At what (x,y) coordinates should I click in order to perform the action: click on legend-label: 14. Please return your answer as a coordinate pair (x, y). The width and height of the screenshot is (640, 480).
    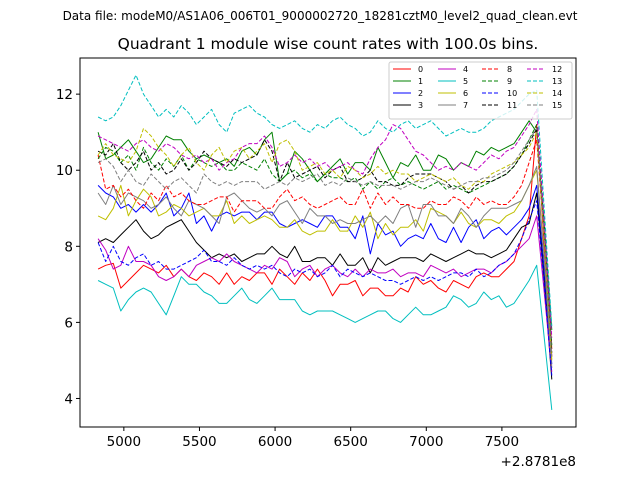
    Looking at the image, I should click on (557, 93).